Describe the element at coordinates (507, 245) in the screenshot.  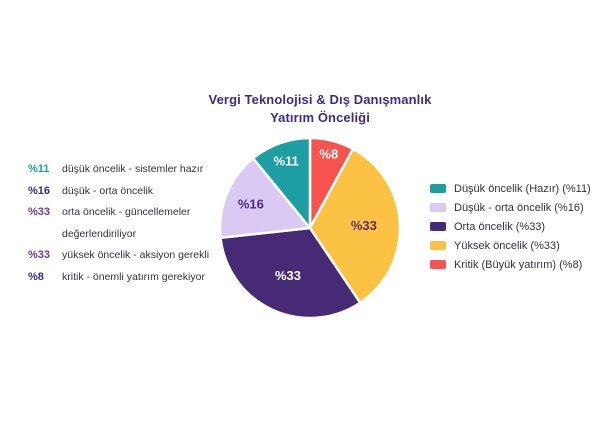
I see `legend-label: Yüksek öncelik (%33)` at that location.